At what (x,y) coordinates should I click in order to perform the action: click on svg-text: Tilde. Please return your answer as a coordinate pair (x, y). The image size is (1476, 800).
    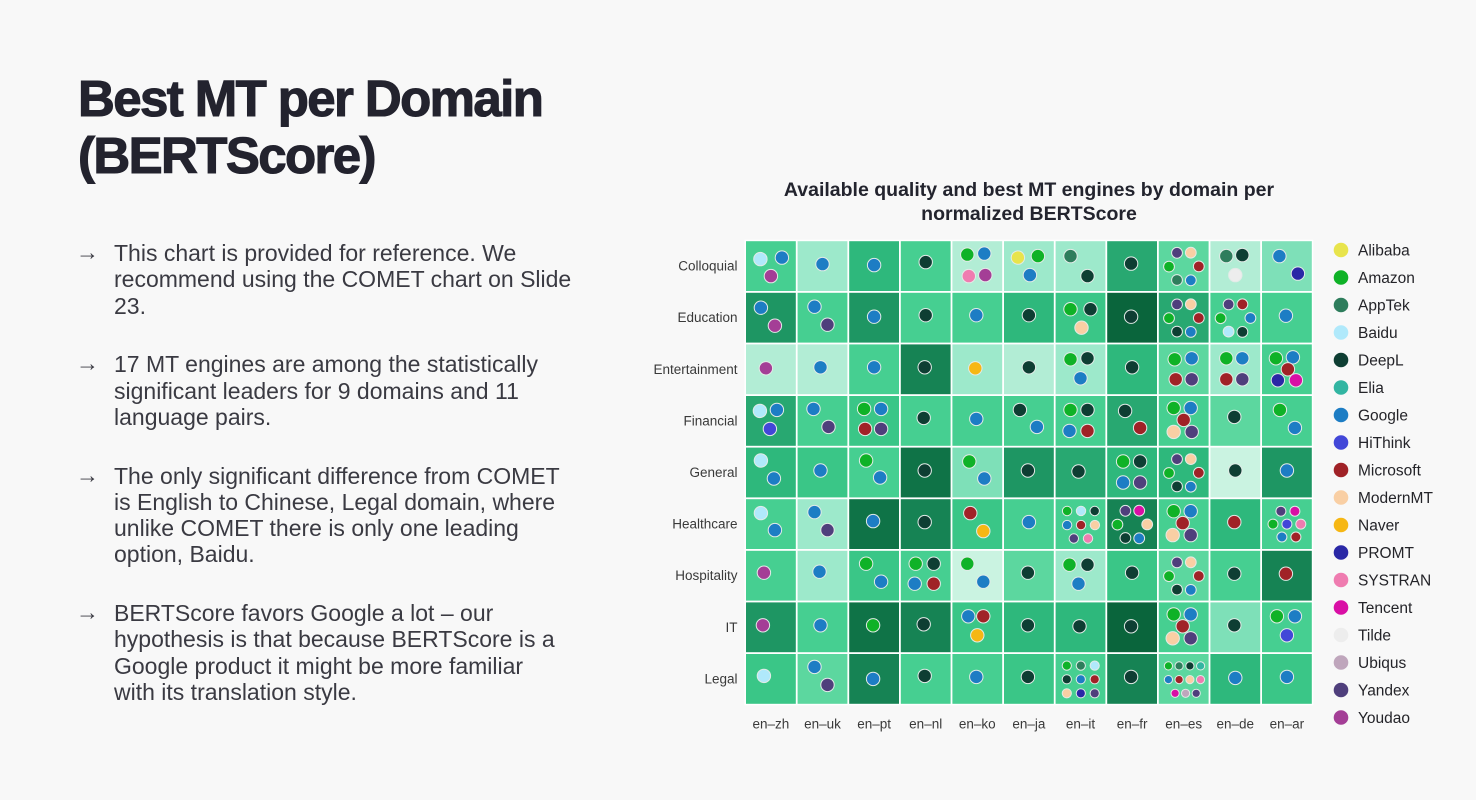
    Looking at the image, I should click on (1374, 636).